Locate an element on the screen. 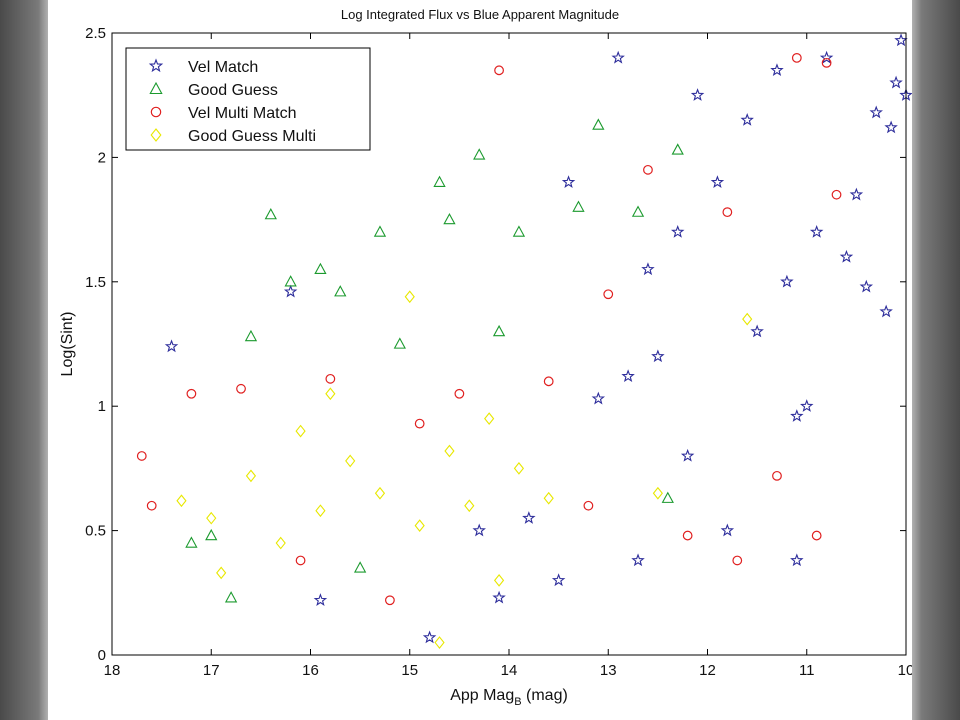  legend-label: Vel Match is located at coordinates (223, 67).